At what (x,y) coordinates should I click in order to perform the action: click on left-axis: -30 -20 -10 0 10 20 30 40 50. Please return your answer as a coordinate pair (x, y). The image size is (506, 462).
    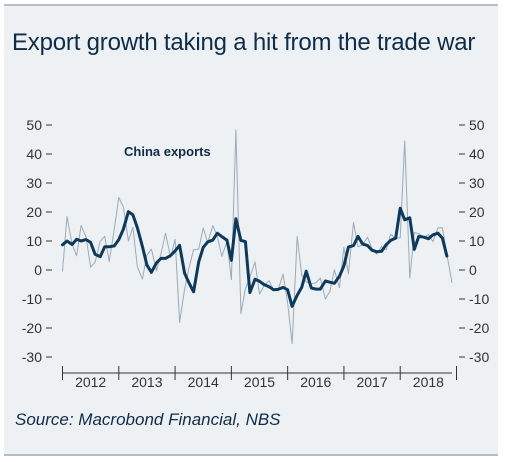
    Looking at the image, I should click on (37, 241).